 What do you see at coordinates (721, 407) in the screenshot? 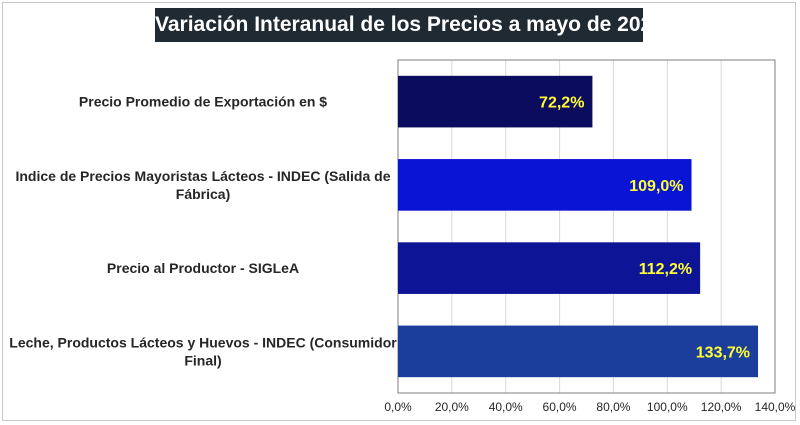
I see `x-tick-label: 120,0%` at bounding box center [721, 407].